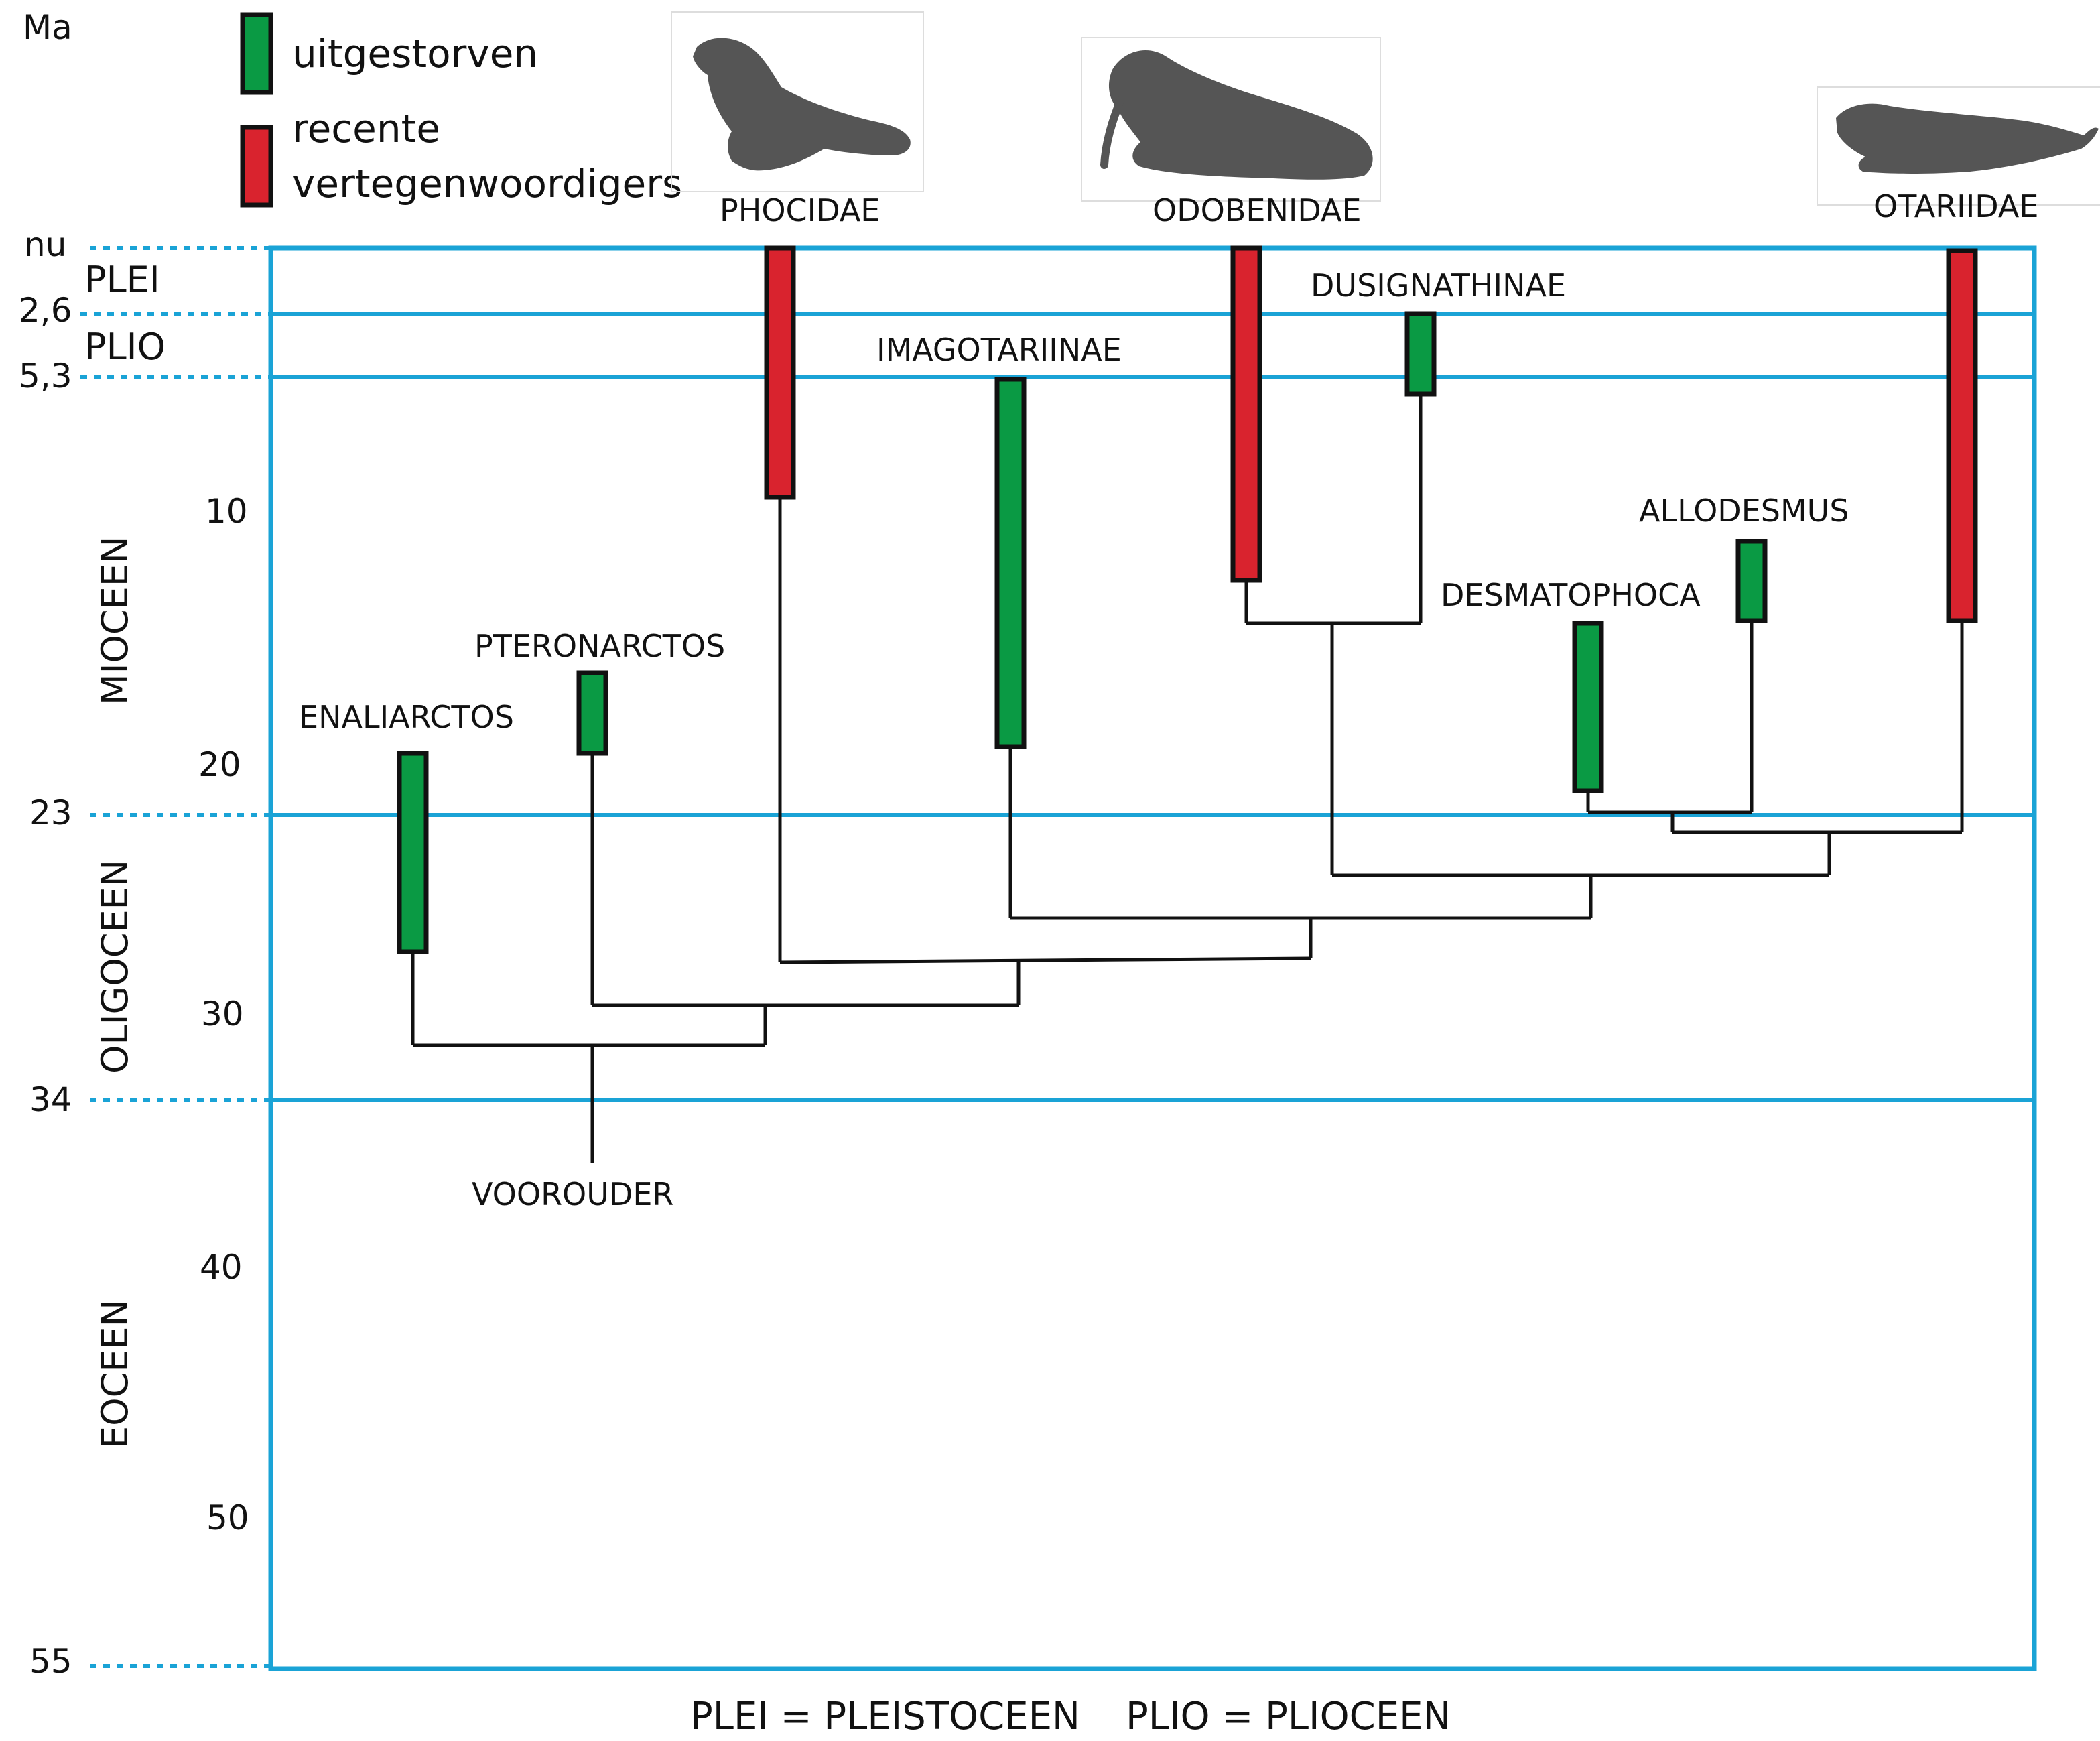 The width and height of the screenshot is (2100, 1741). I want to click on epoch-oligoceen: OLIGOCEEN, so click(115, 967).